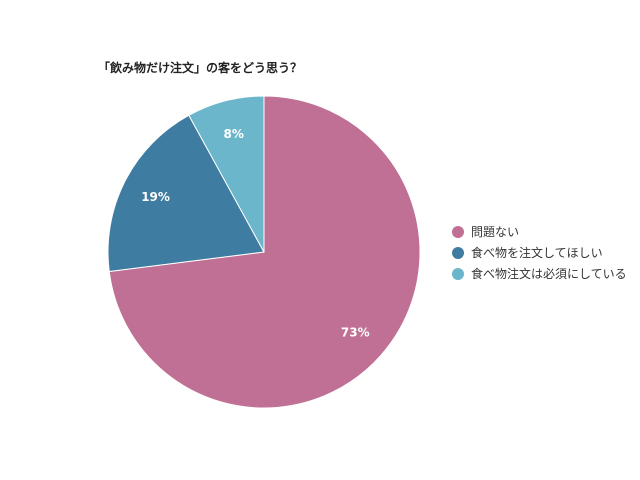  Describe the element at coordinates (549, 274) in the screenshot. I see `legend-label: 食べ物注文は必須にしている` at that location.